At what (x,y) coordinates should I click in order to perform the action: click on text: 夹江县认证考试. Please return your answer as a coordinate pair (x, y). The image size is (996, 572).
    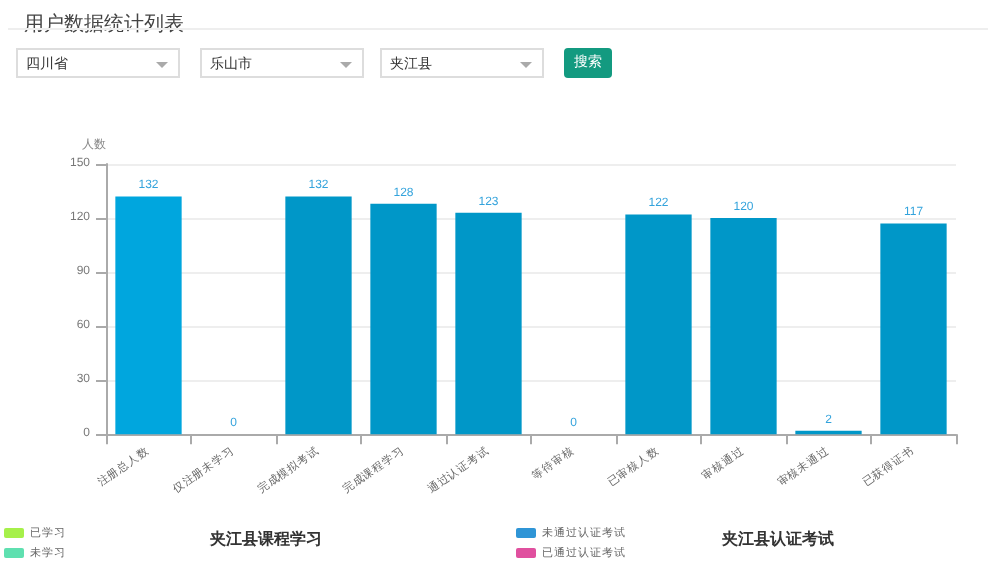
    Looking at the image, I should click on (778, 539).